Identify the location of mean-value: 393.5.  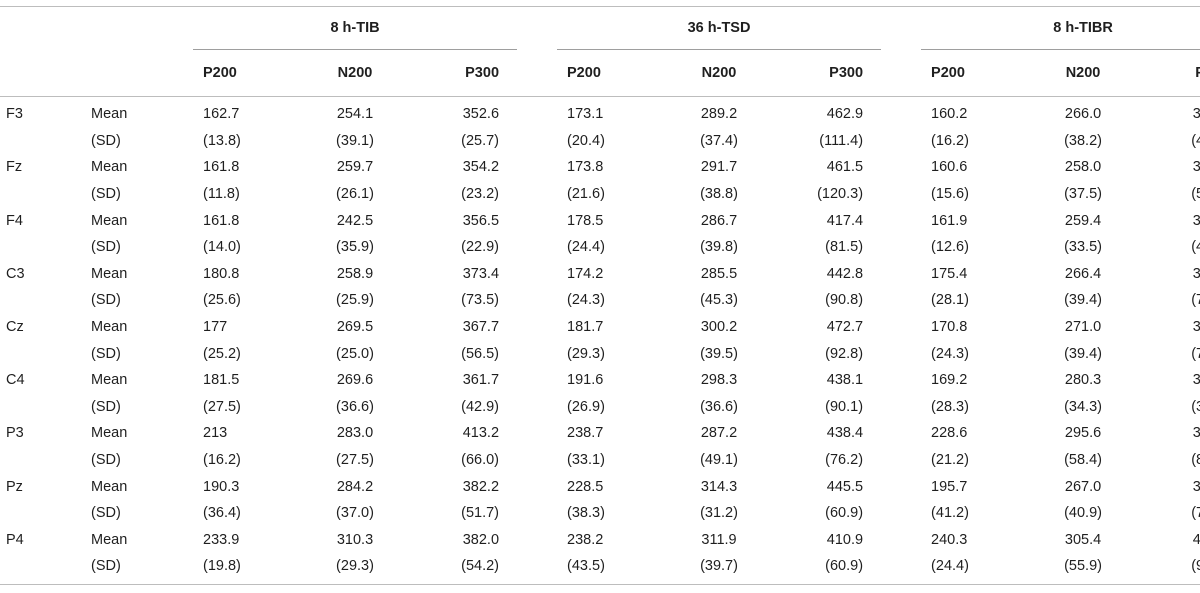
(1196, 273).